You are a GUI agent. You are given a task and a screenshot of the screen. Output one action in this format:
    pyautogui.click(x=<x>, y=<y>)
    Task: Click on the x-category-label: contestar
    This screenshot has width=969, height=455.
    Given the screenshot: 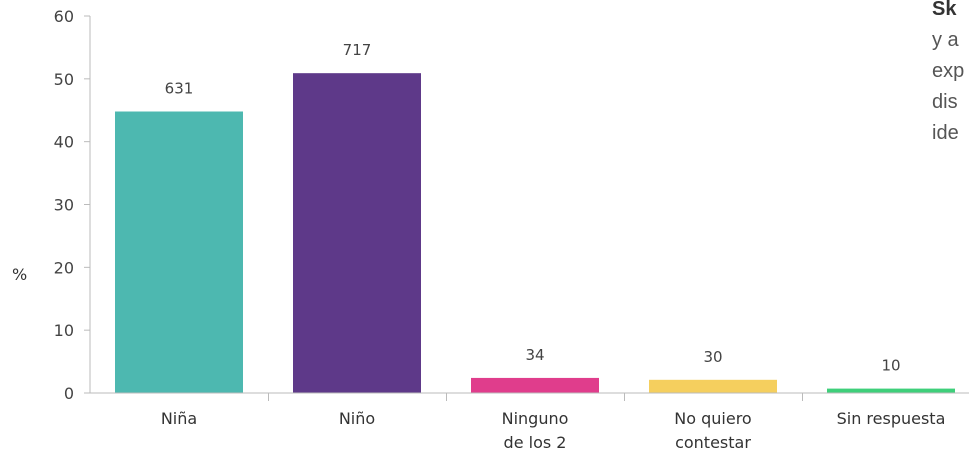 What is the action you would take?
    pyautogui.click(x=713, y=442)
    